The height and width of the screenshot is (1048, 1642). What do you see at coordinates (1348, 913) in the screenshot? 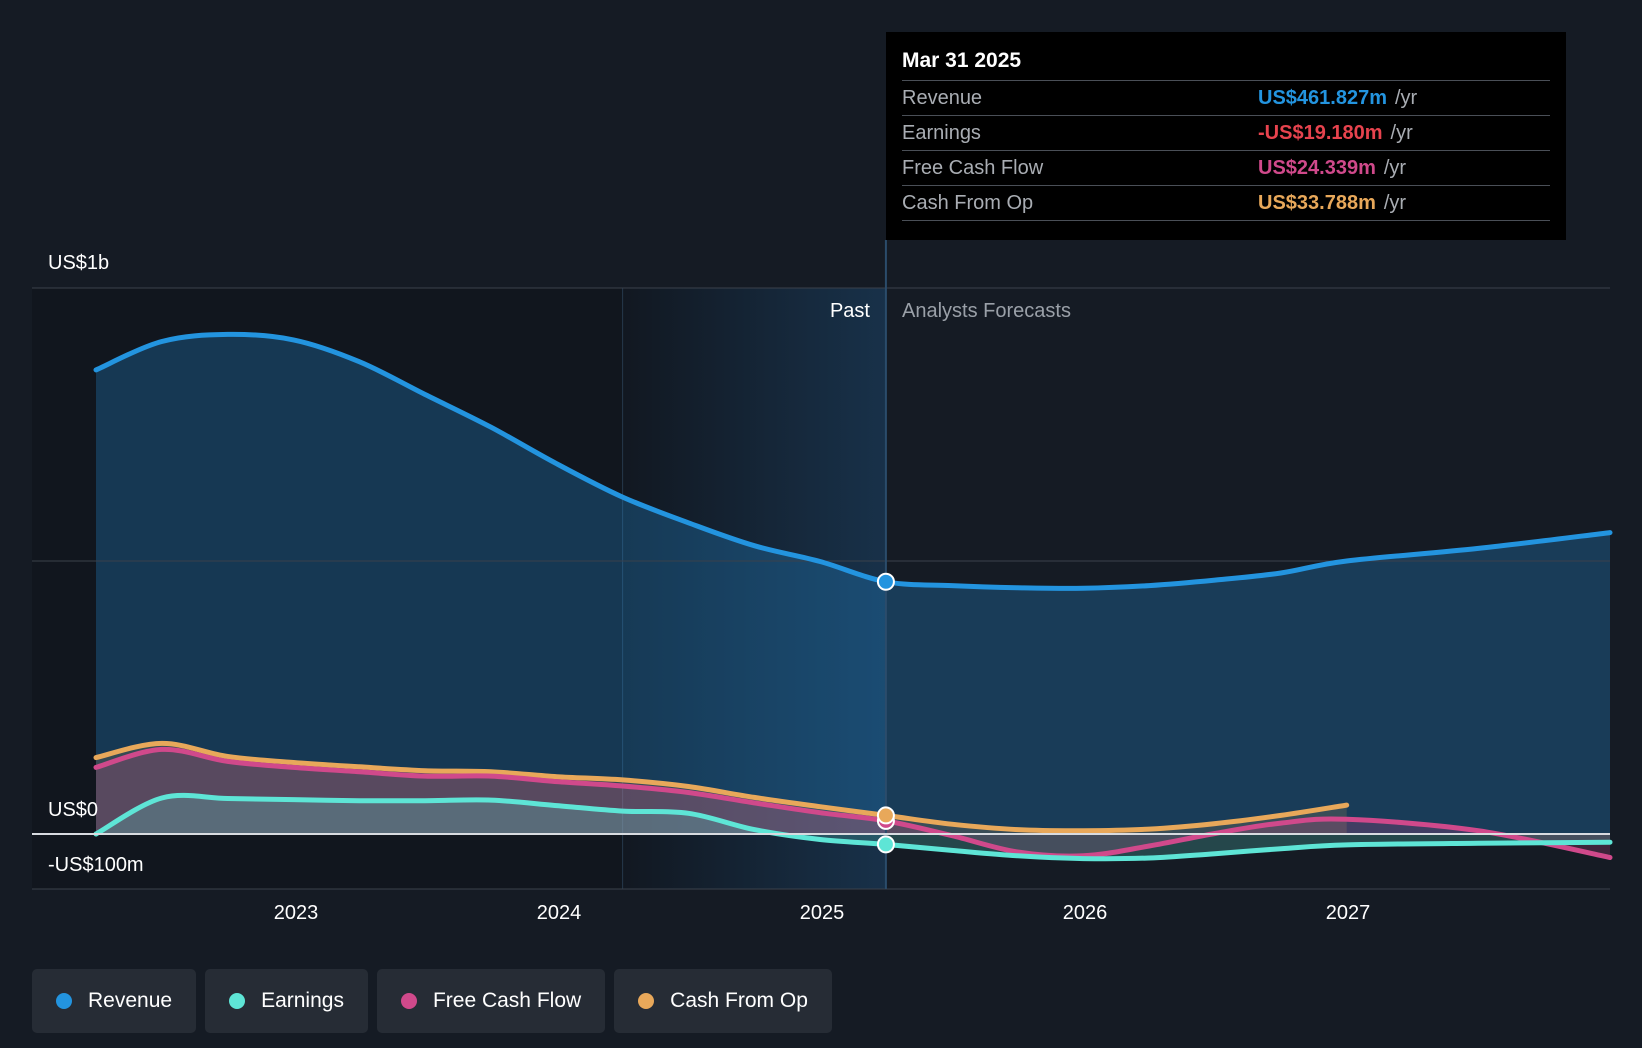
I see `x-tick-label: 2027` at bounding box center [1348, 913].